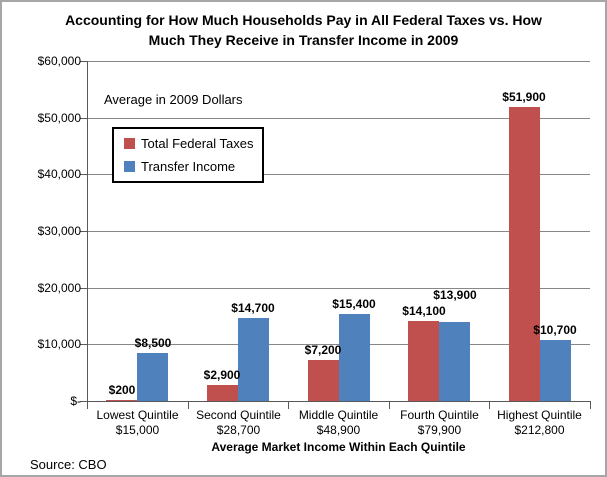 The width and height of the screenshot is (607, 477). Describe the element at coordinates (323, 350) in the screenshot. I see `bar-value-label-total-federal-taxes-middle-quintile: $7,200` at that location.